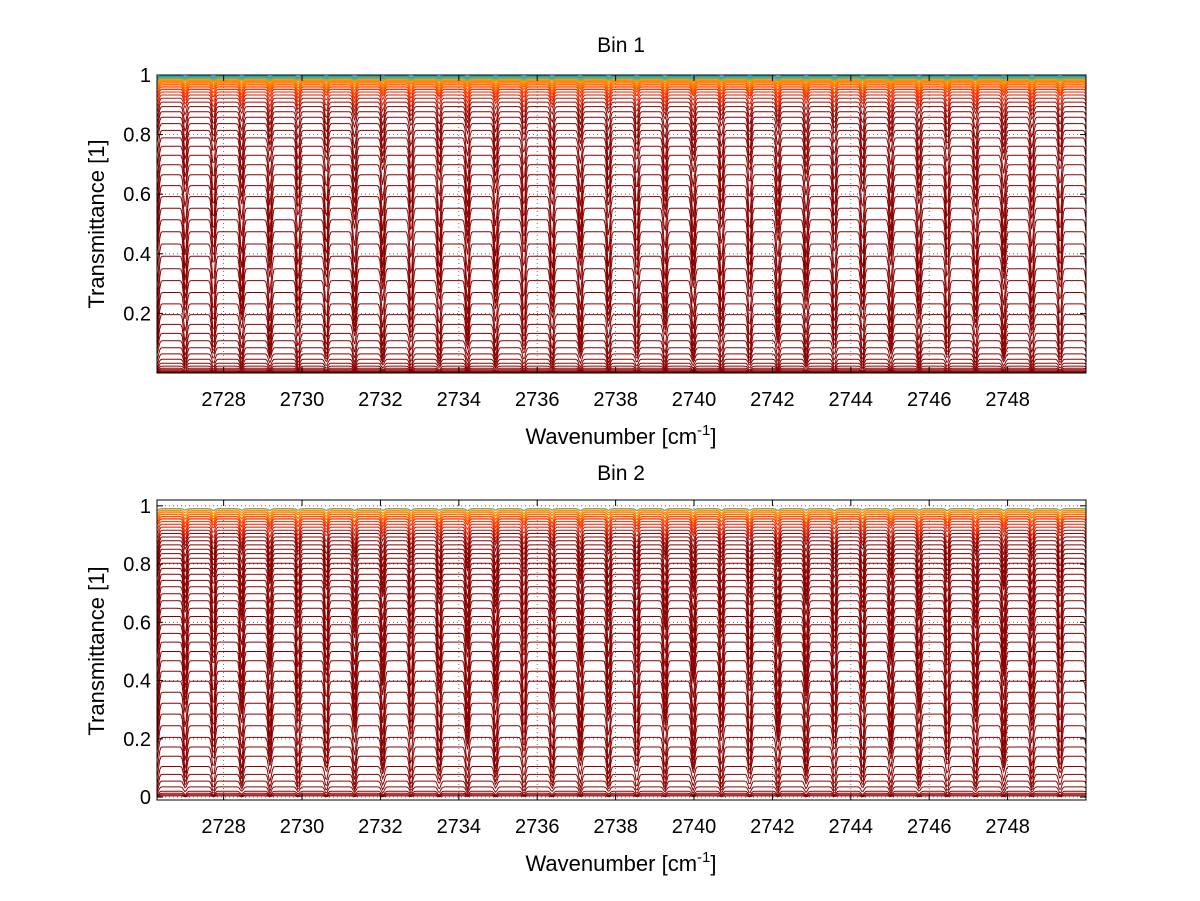 This screenshot has height=901, width=1200. Describe the element at coordinates (137, 195) in the screenshot. I see `y-tick-label: 0.6` at that location.